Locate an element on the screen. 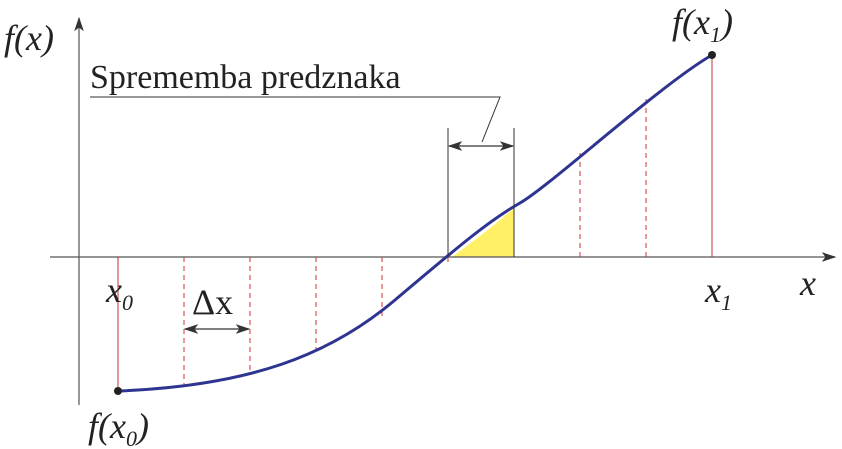 The height and width of the screenshot is (449, 842). point-x0 is located at coordinates (118, 391).